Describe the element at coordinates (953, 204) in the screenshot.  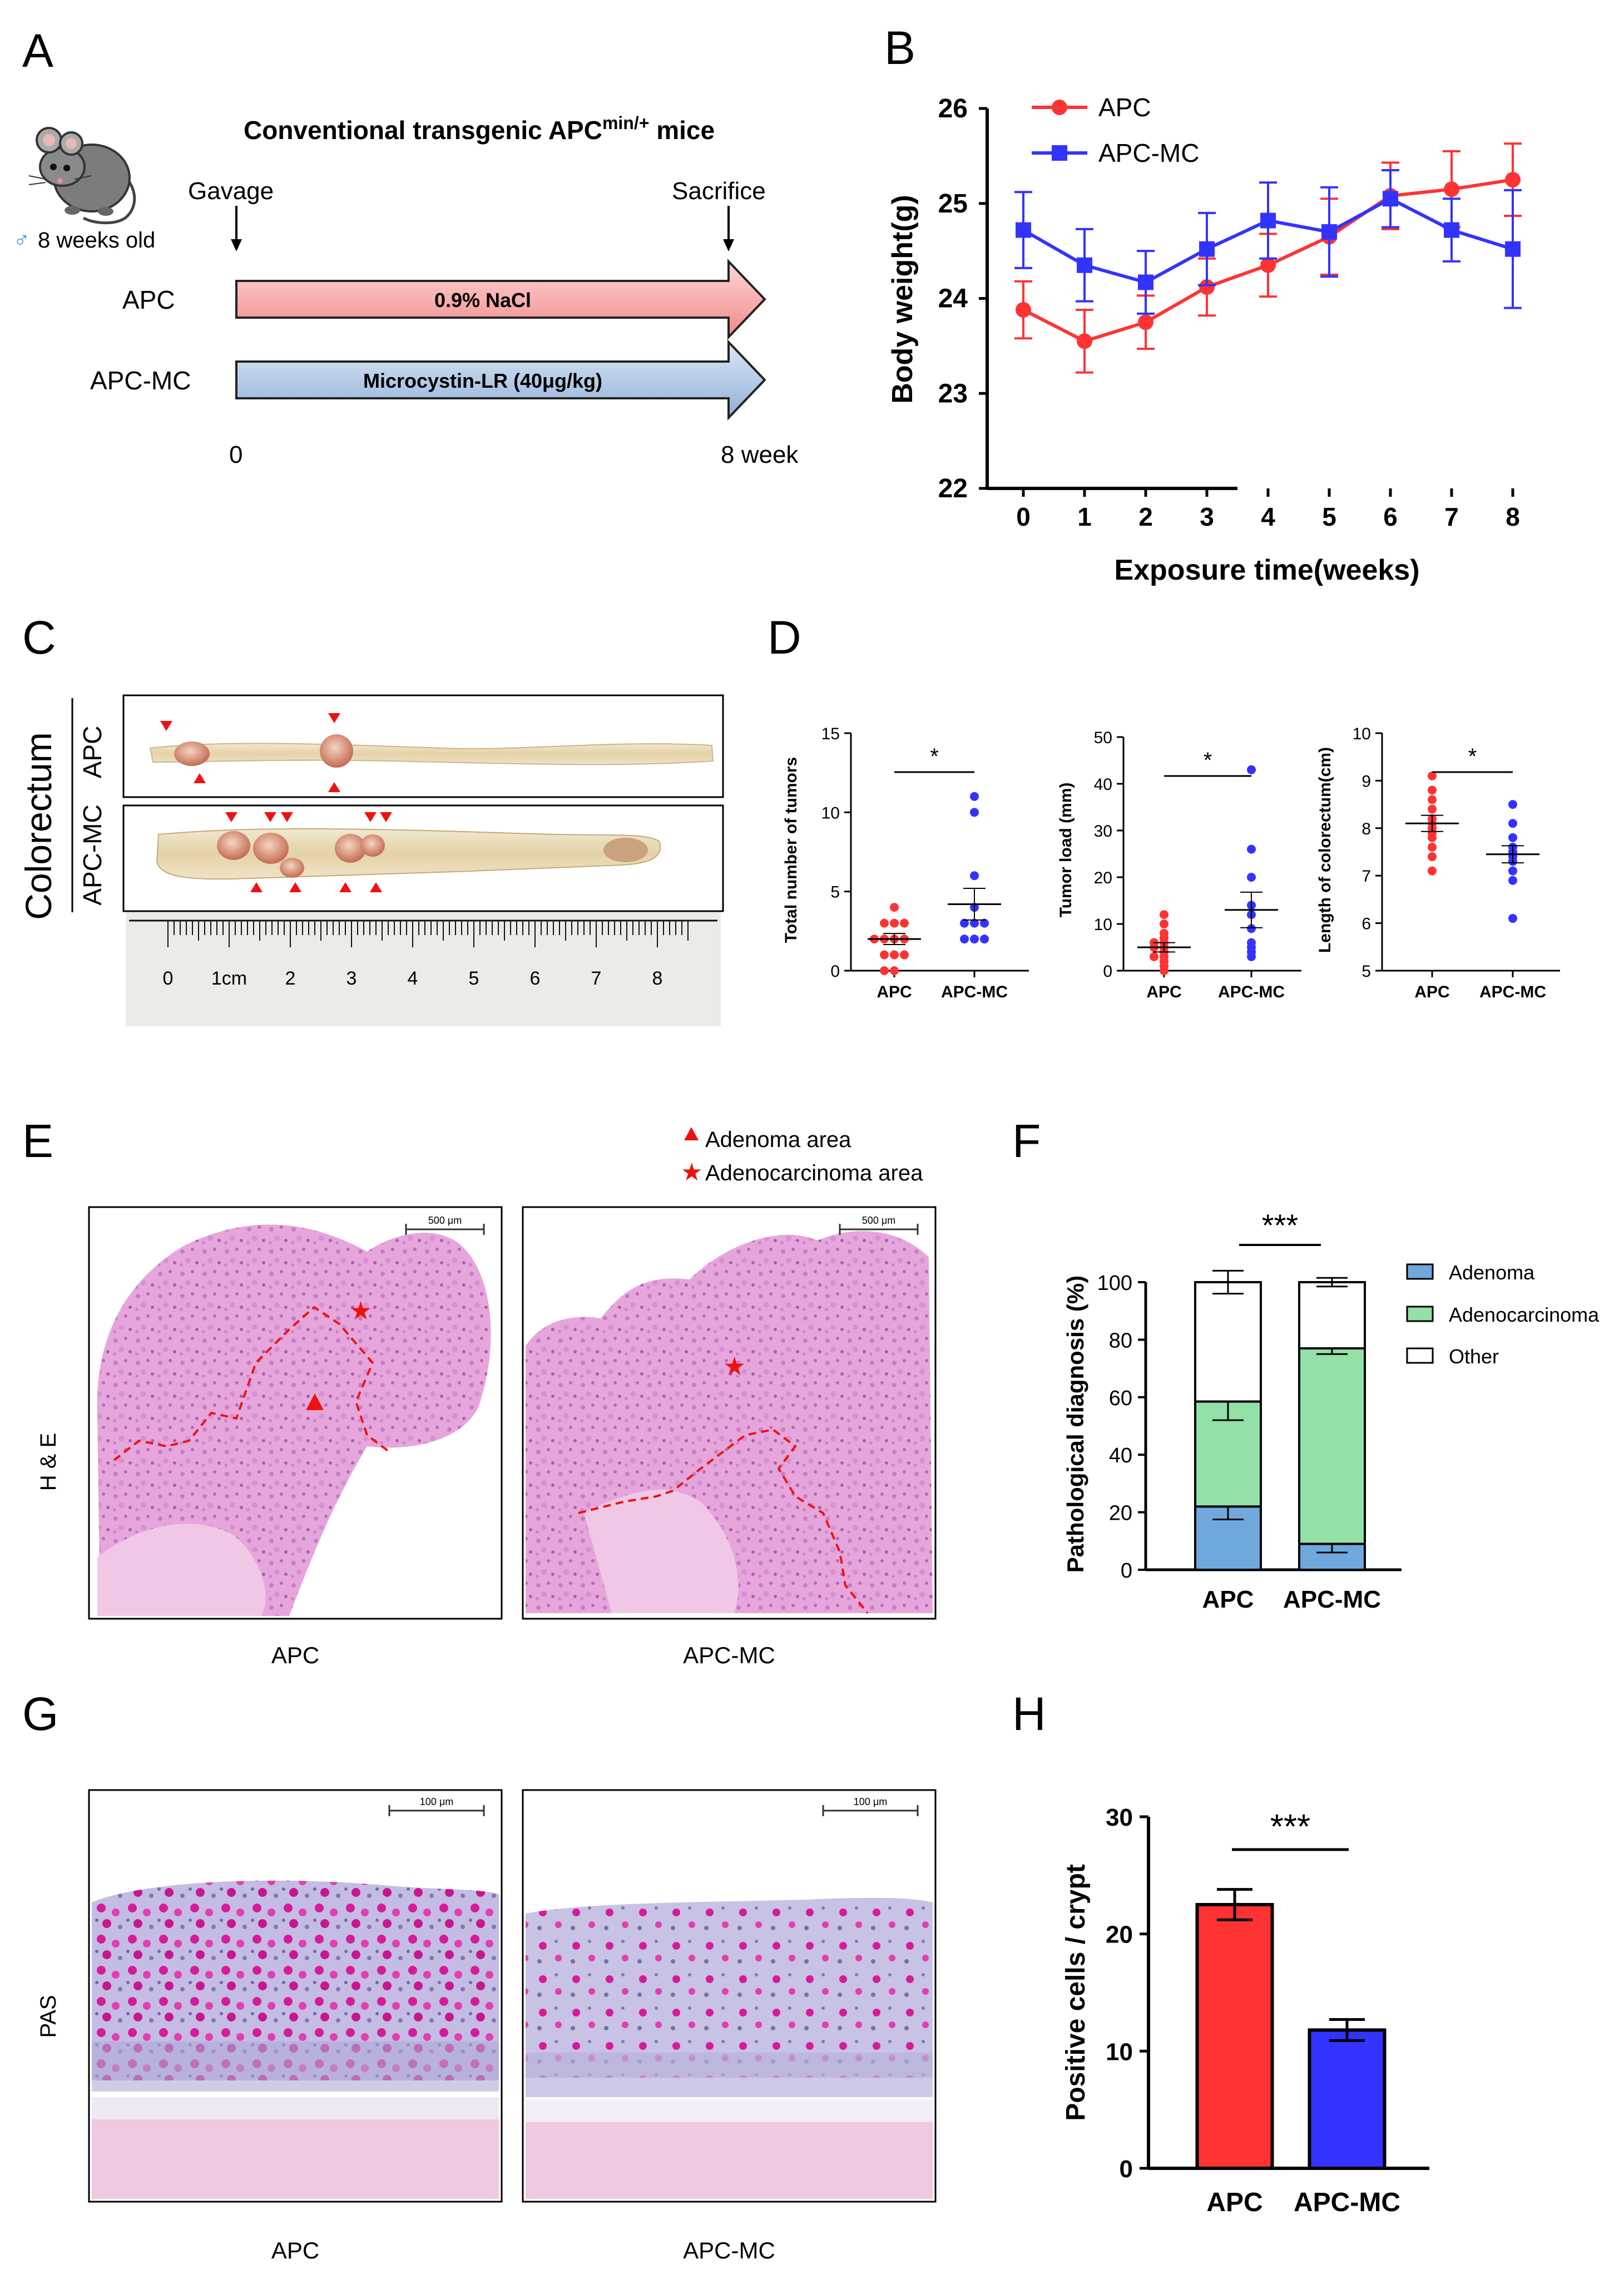
I see `b-y-tick-label: 25` at that location.